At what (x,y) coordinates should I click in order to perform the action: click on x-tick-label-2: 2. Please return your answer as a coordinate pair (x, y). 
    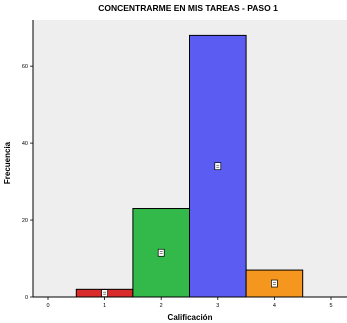
    Looking at the image, I should click on (161, 306).